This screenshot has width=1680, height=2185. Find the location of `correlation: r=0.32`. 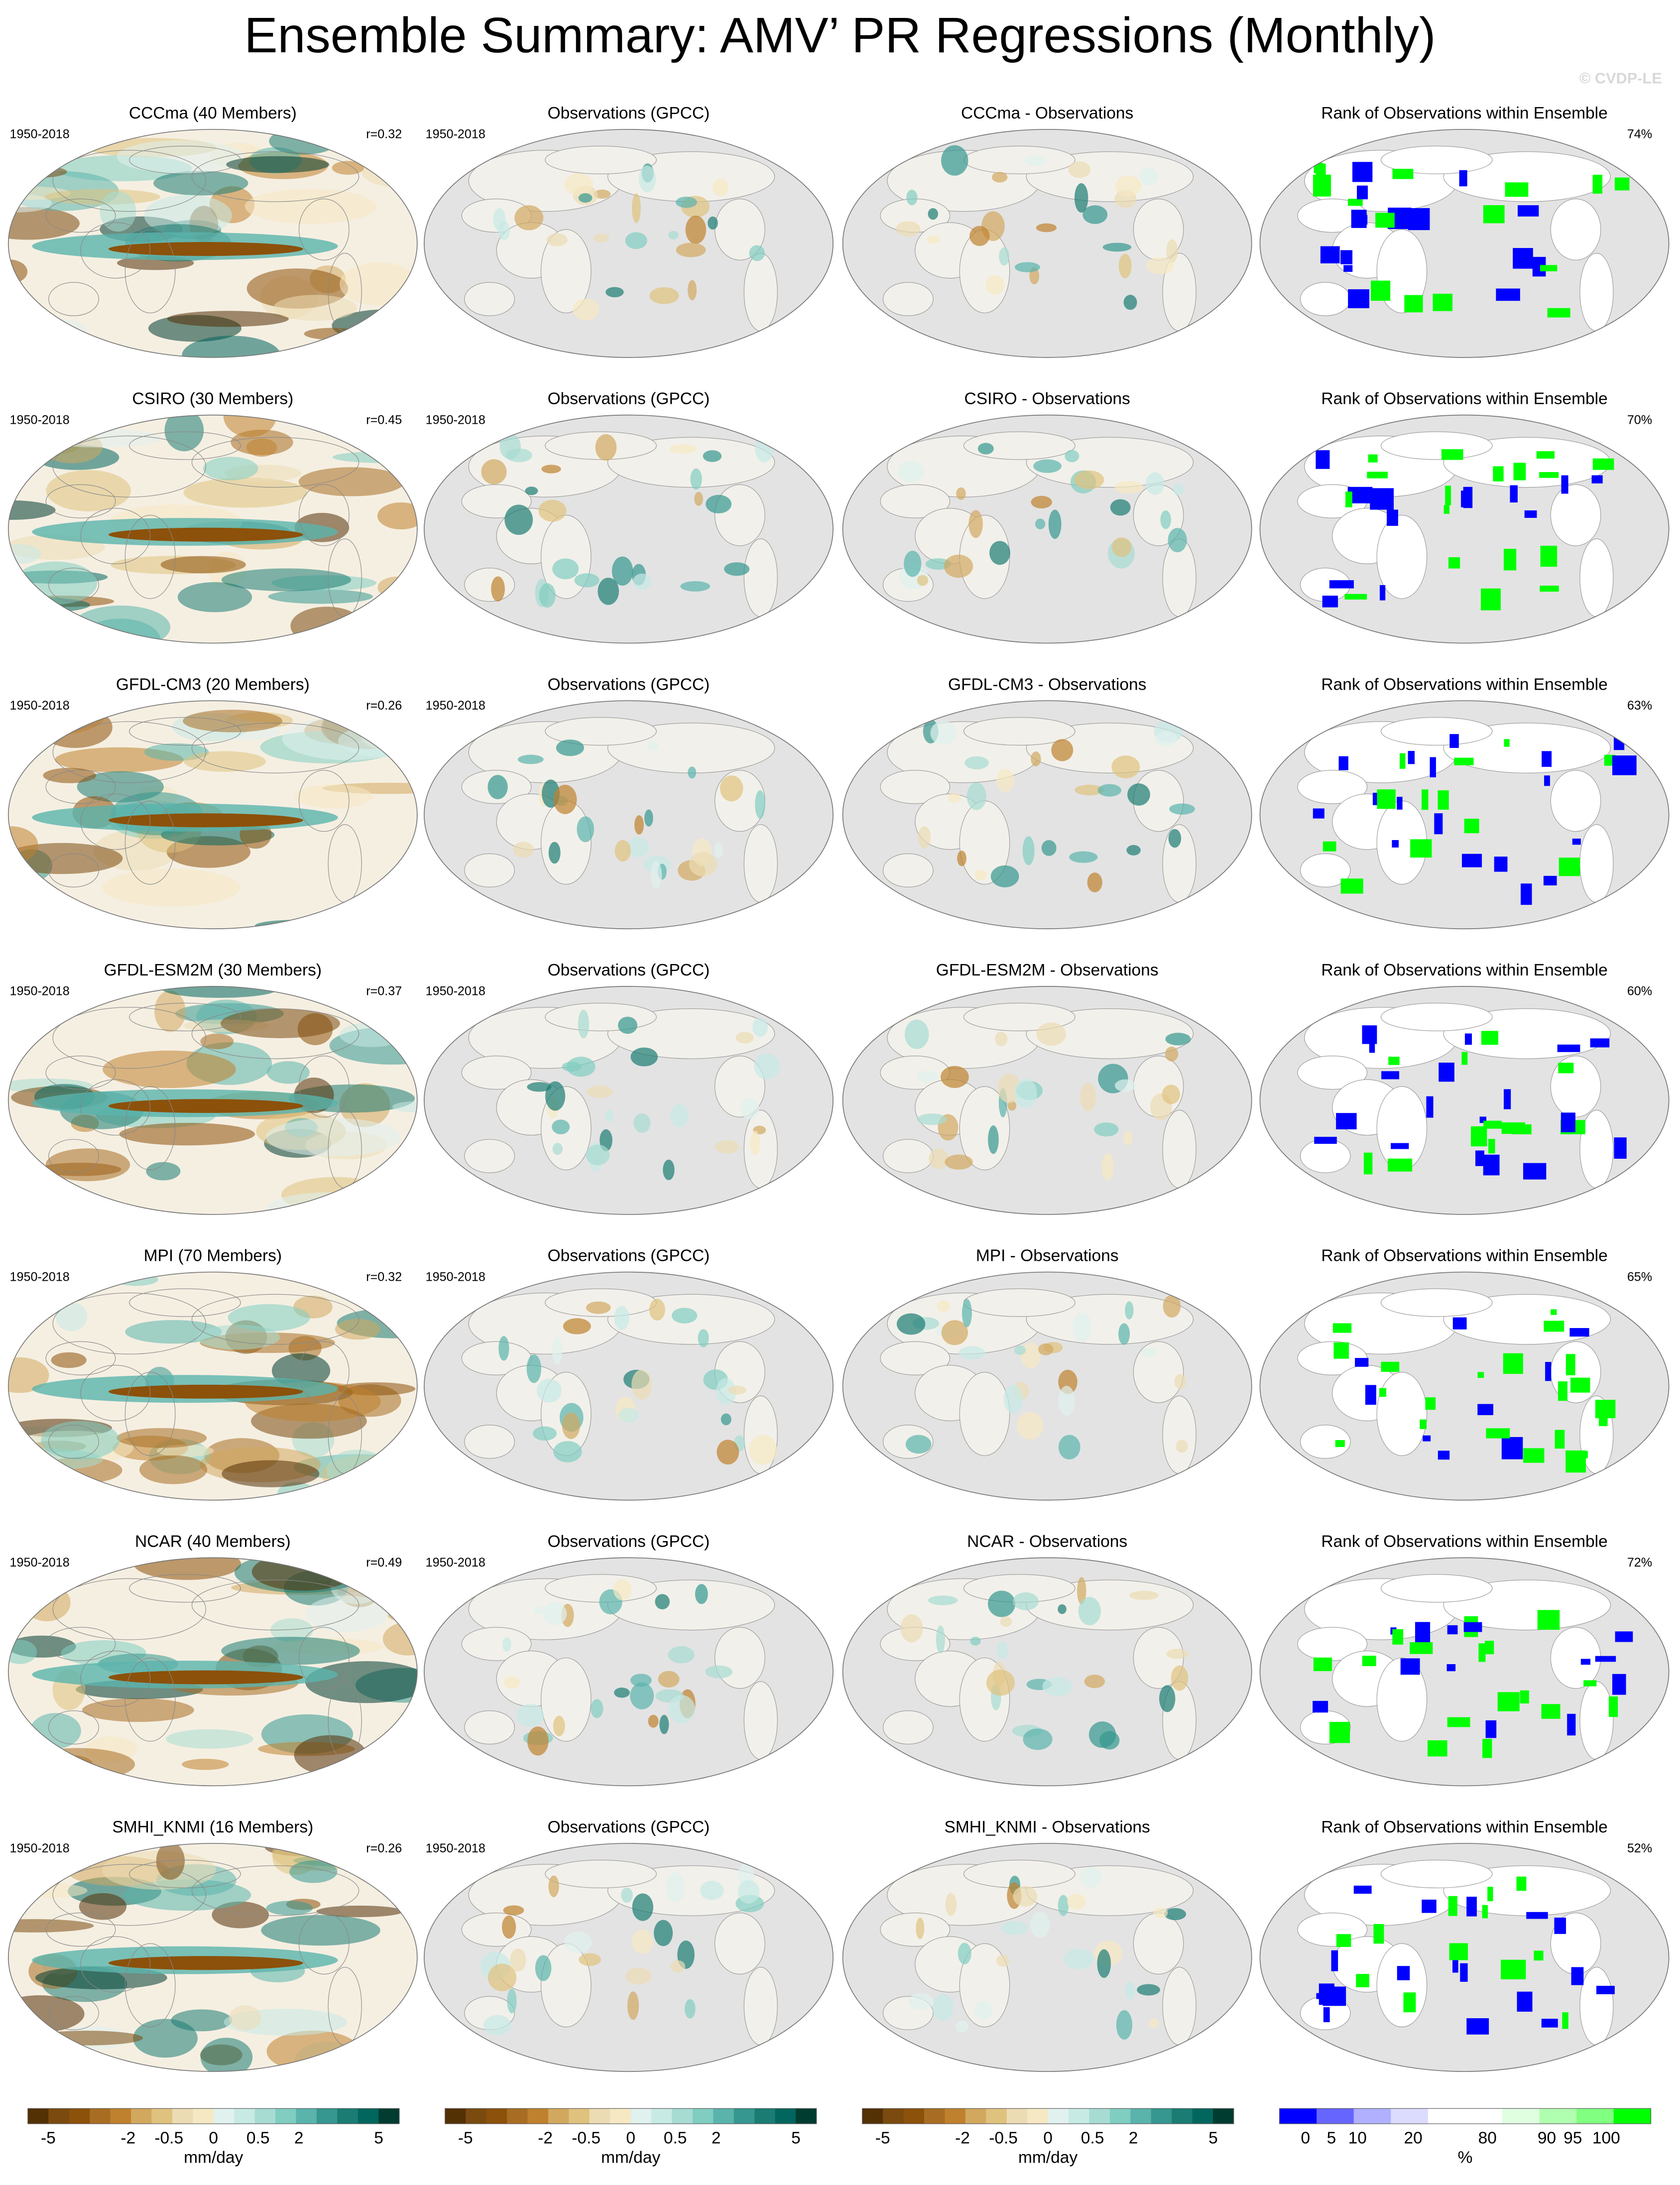

correlation: r=0.32 is located at coordinates (384, 1277).